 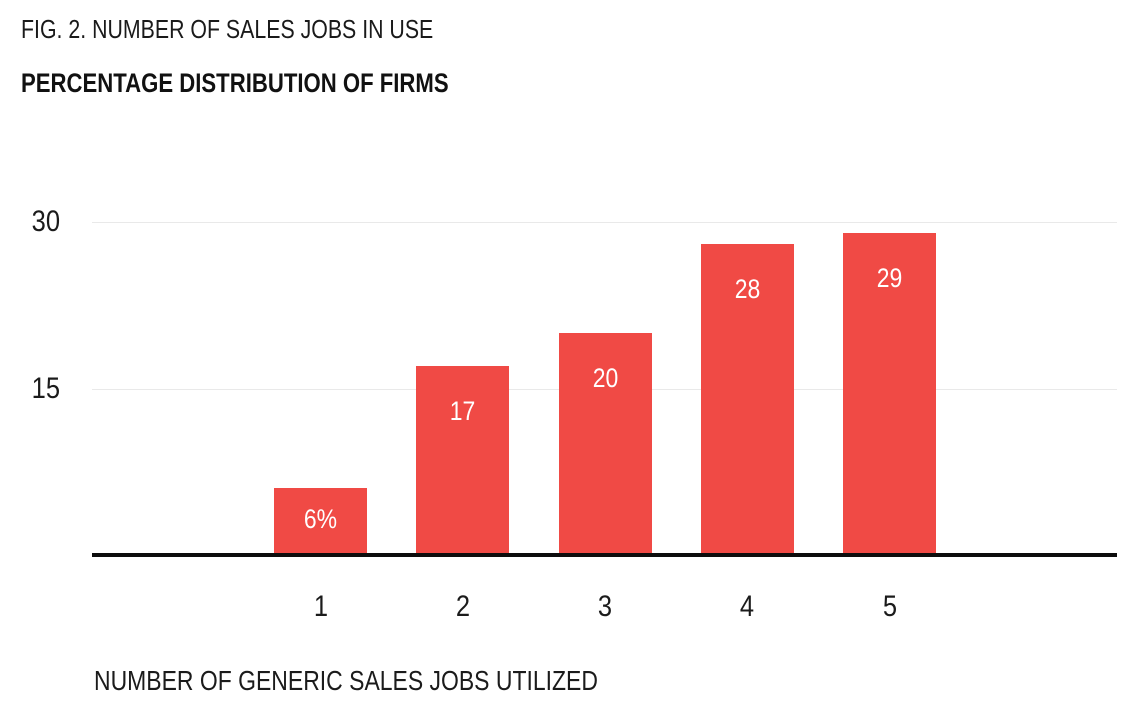 What do you see at coordinates (45, 388) in the screenshot?
I see `y-axis-tick-label: 15` at bounding box center [45, 388].